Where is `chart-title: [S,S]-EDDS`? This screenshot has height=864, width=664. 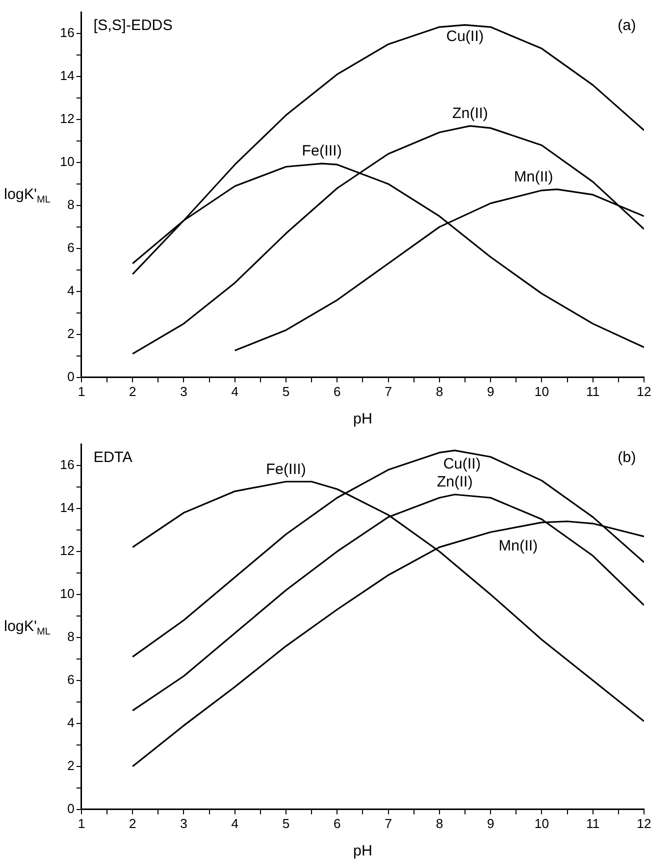
chart-title: [S,S]-EDDS is located at coordinates (133, 25).